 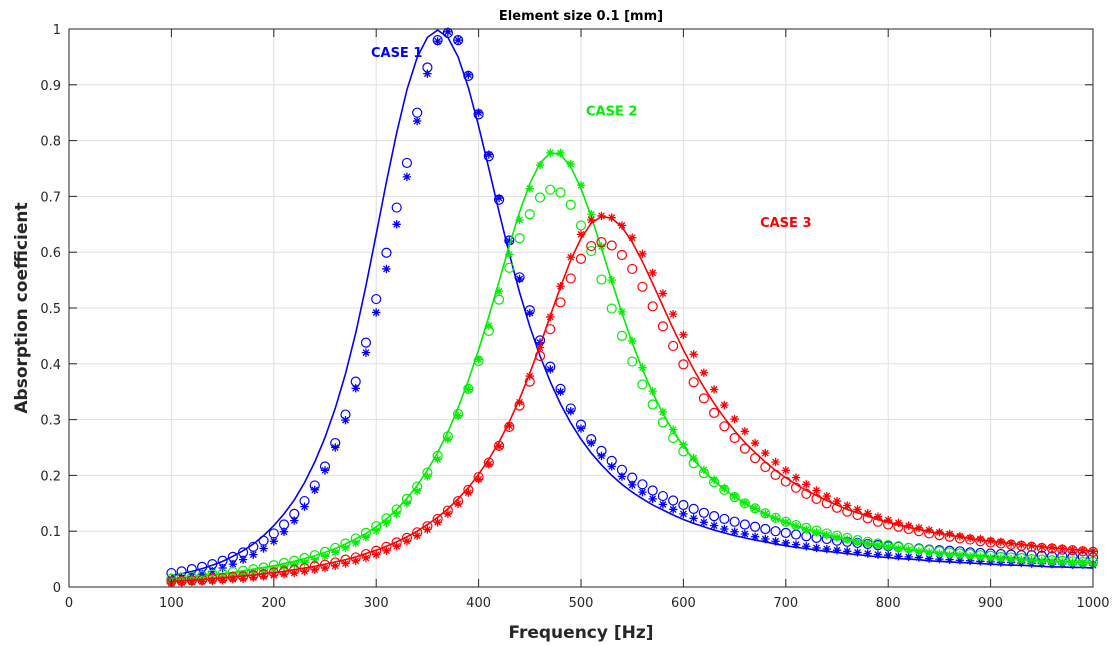 What do you see at coordinates (1092, 603) in the screenshot?
I see `x-tick-label: 1000` at bounding box center [1092, 603].